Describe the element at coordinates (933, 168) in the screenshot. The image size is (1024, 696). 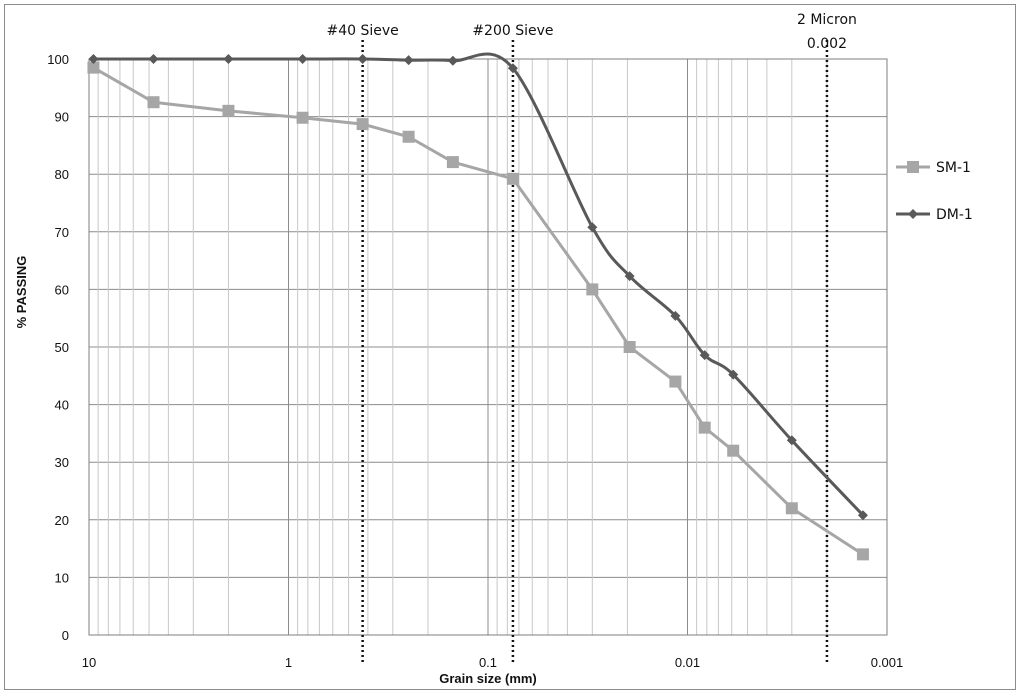
I see `legend-item: SM-1` at that location.